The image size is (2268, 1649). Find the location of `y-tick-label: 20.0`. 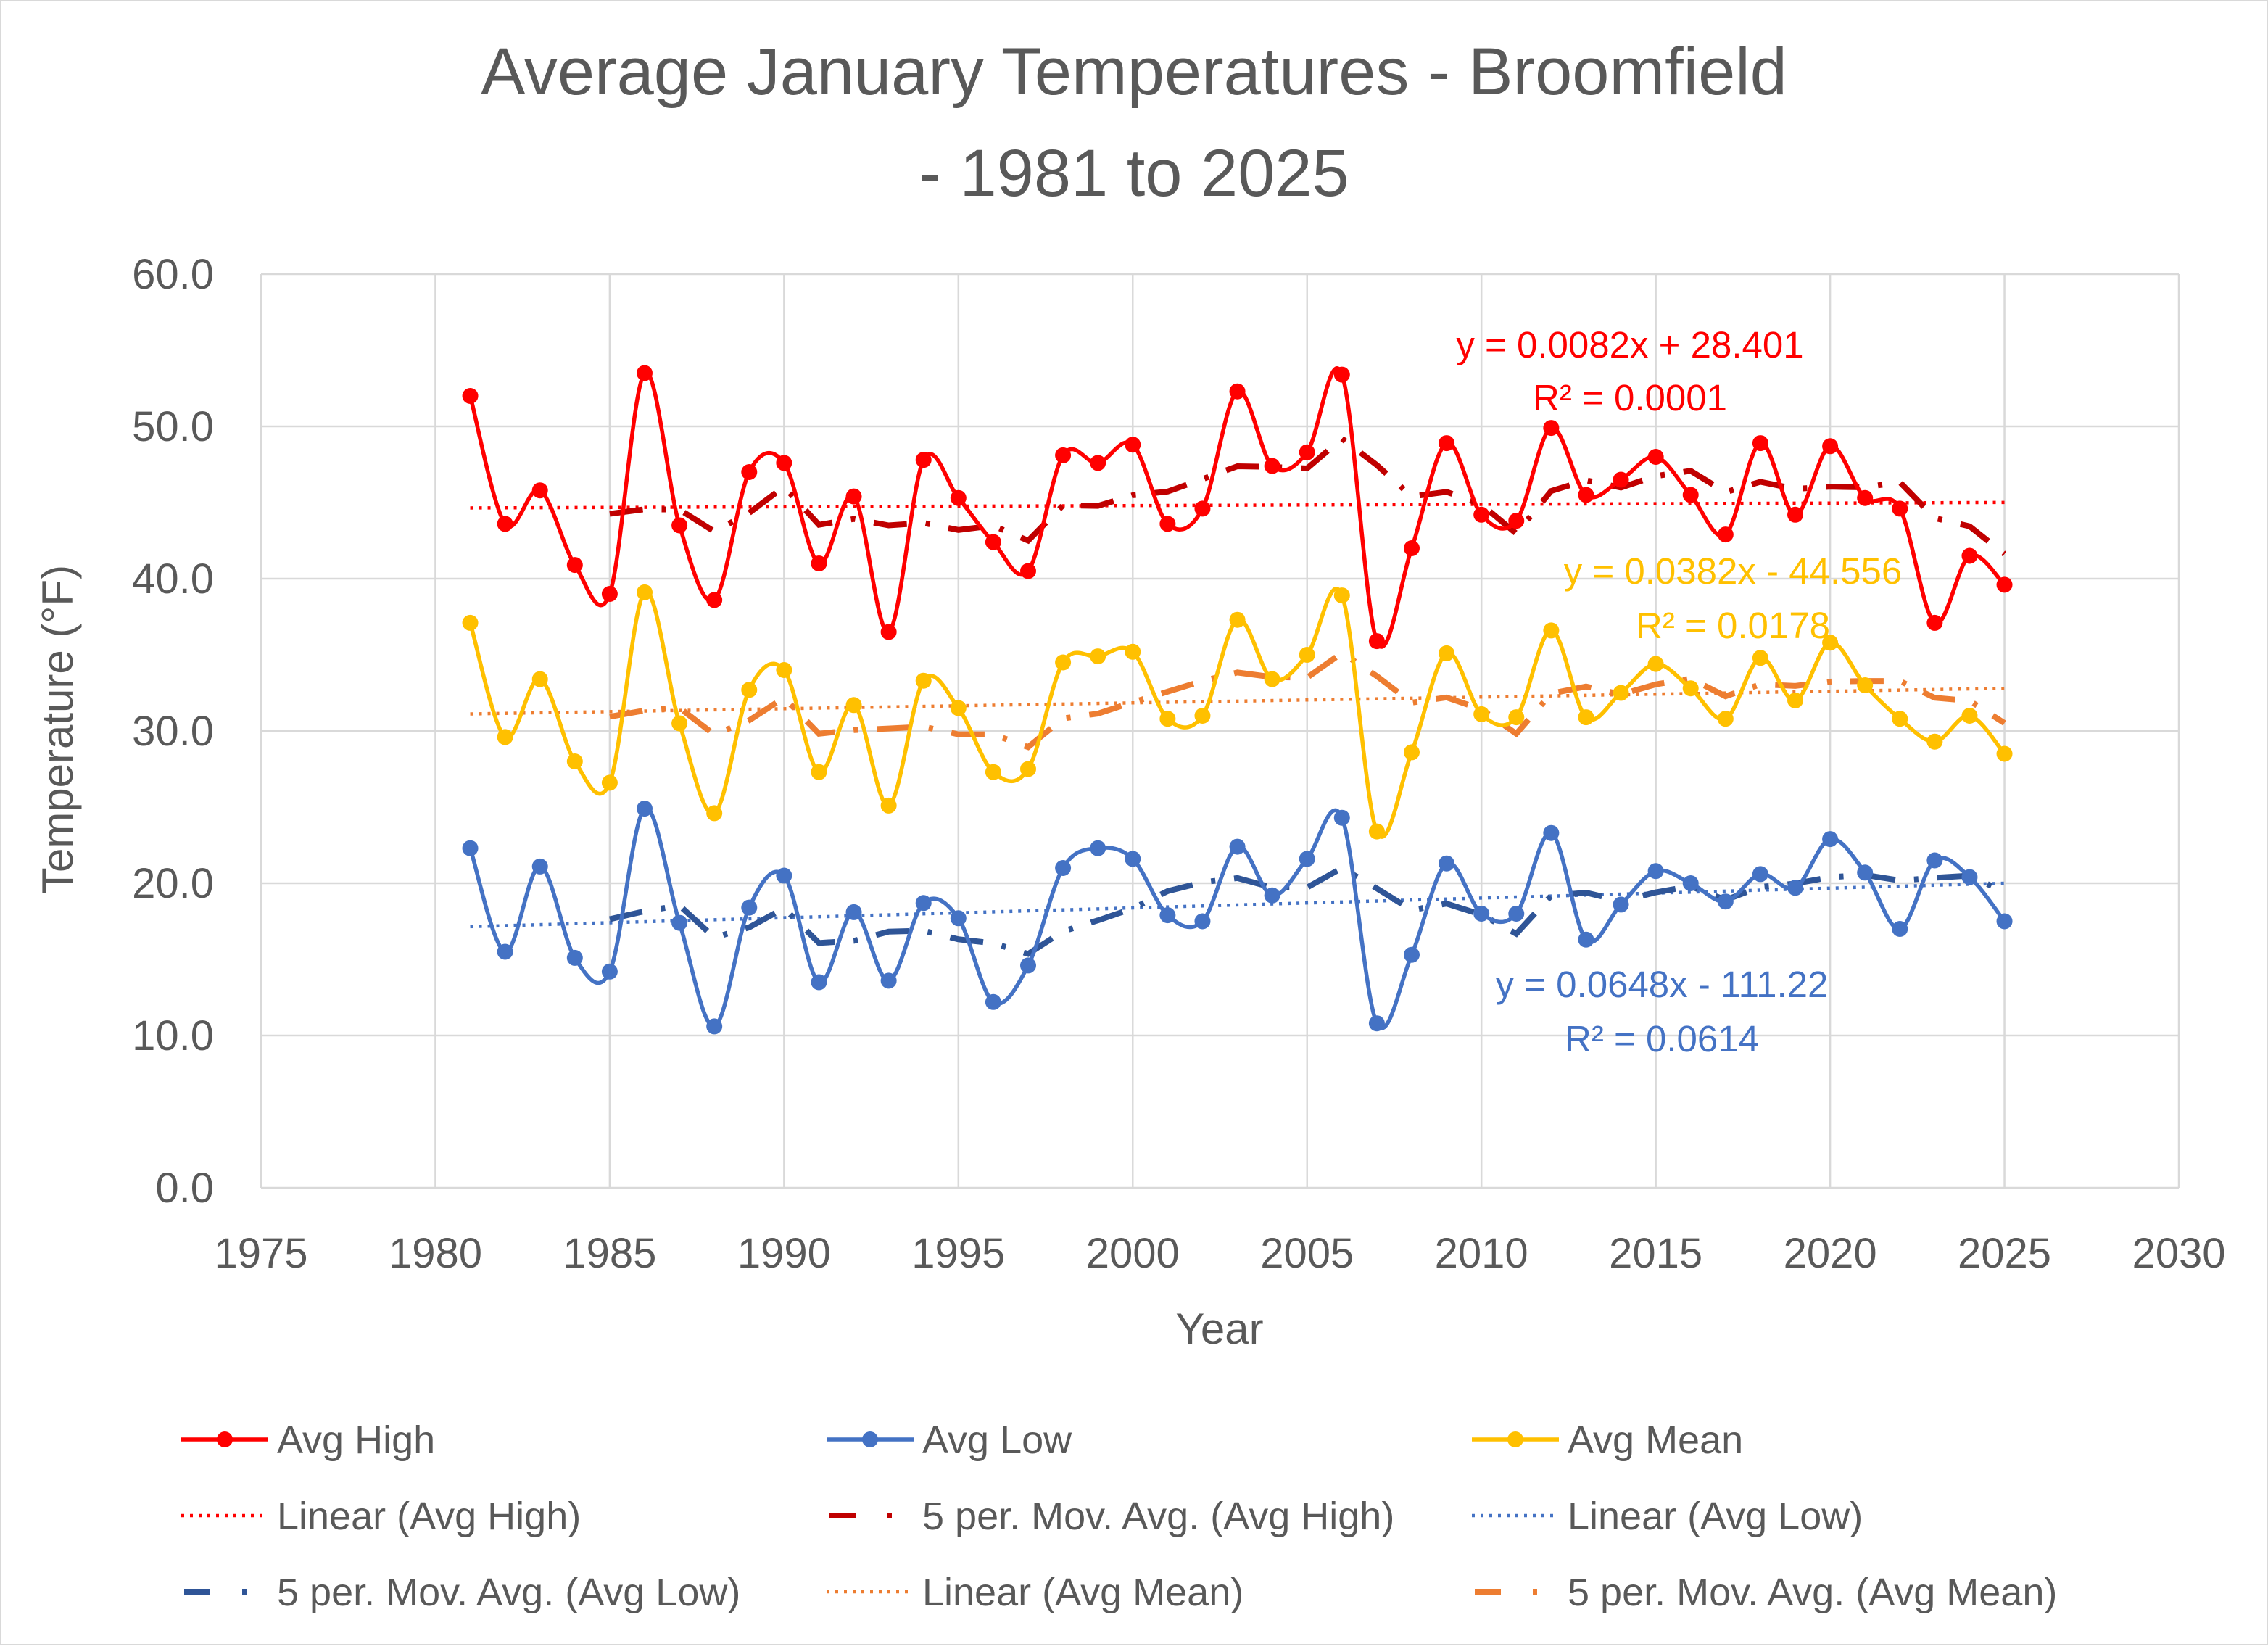

y-tick-label: 20.0 is located at coordinates (173, 883).